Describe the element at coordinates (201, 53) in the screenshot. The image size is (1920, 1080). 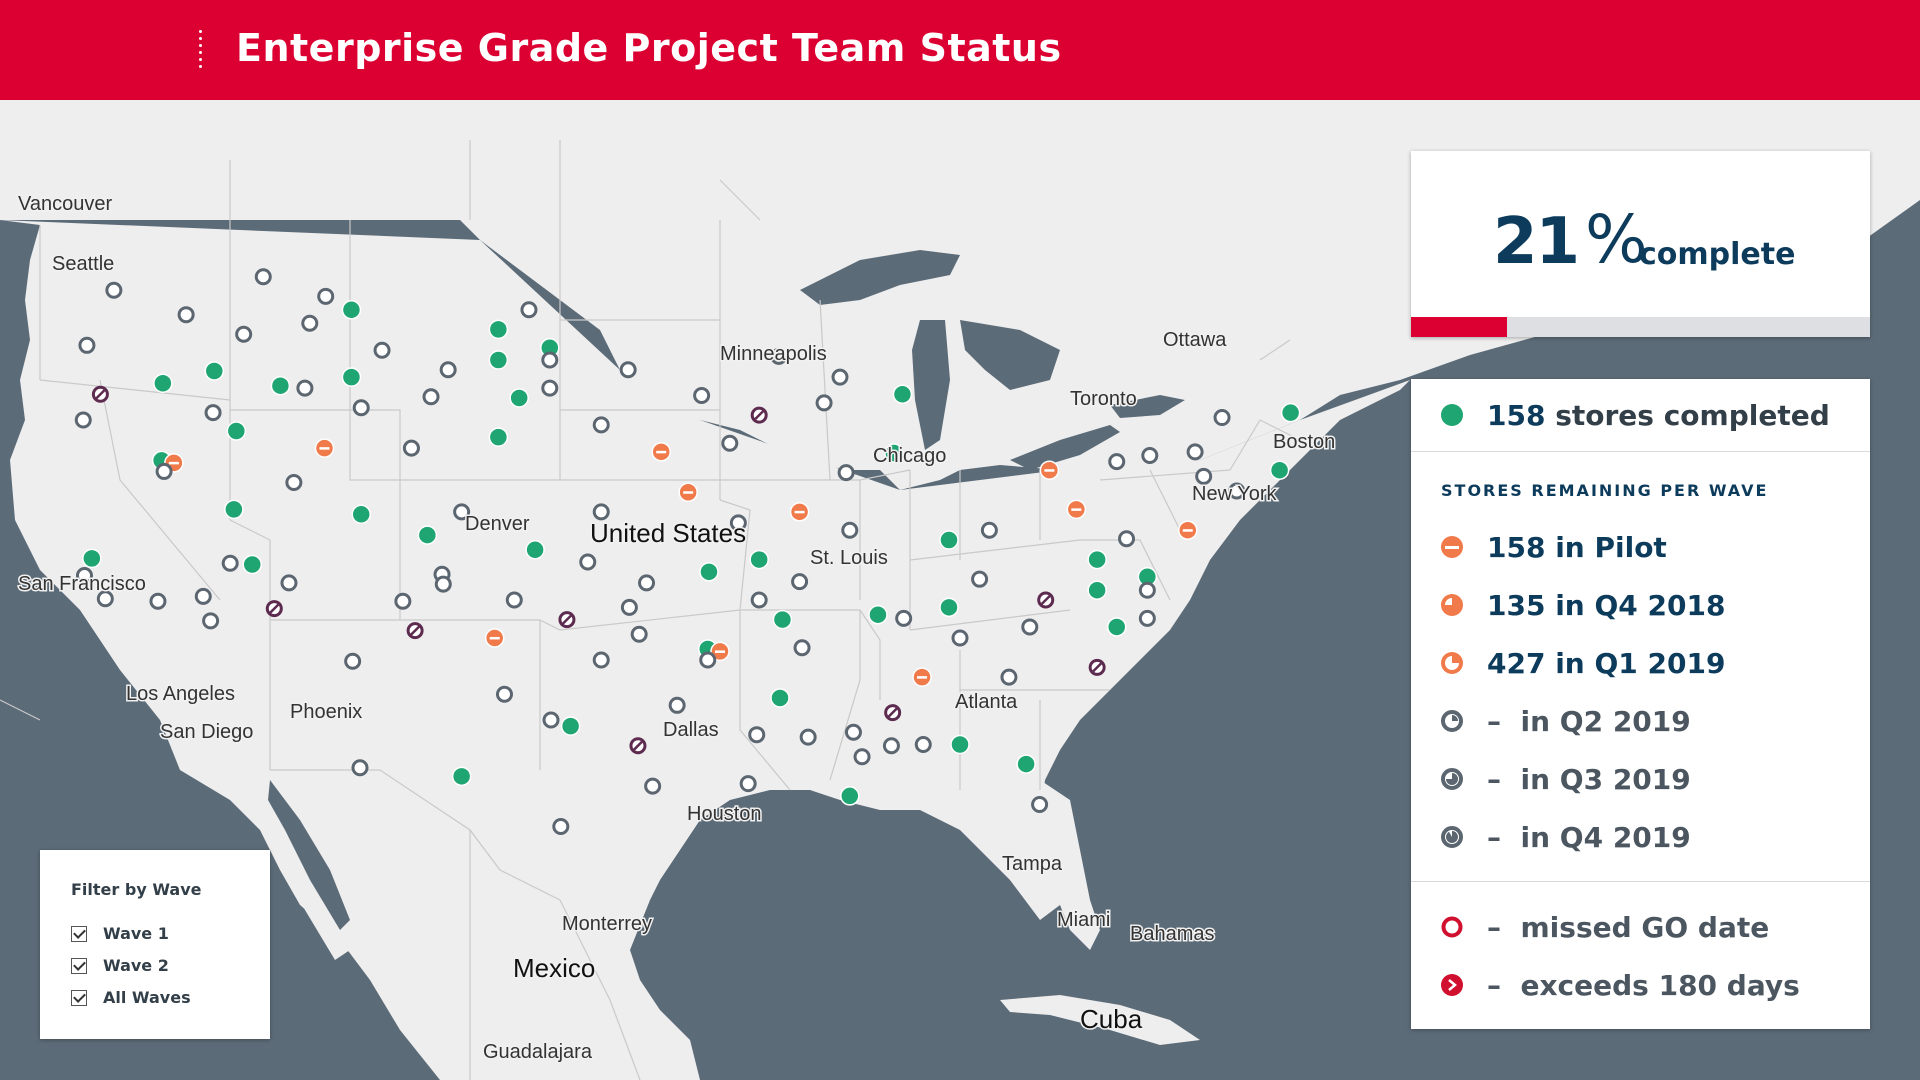
I see `menu-dots-icon` at that location.